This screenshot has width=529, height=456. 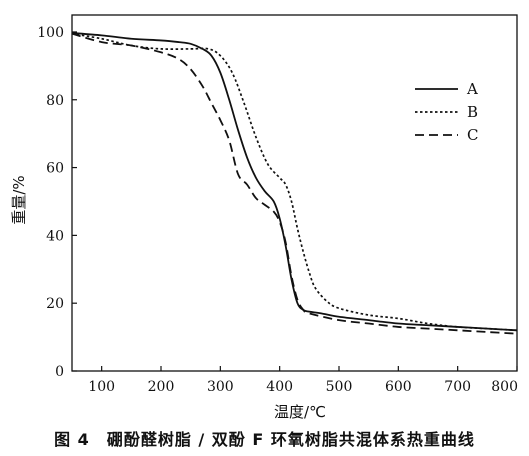 I want to click on y-tick-label: 80, so click(x=55, y=101).